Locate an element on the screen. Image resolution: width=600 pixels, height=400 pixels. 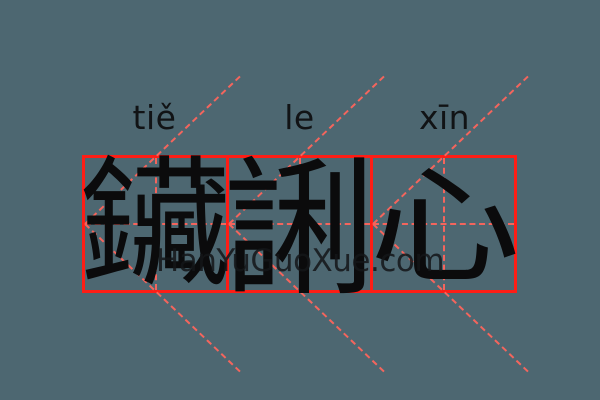
pinyin-text-3: xīn is located at coordinates (444, 117).